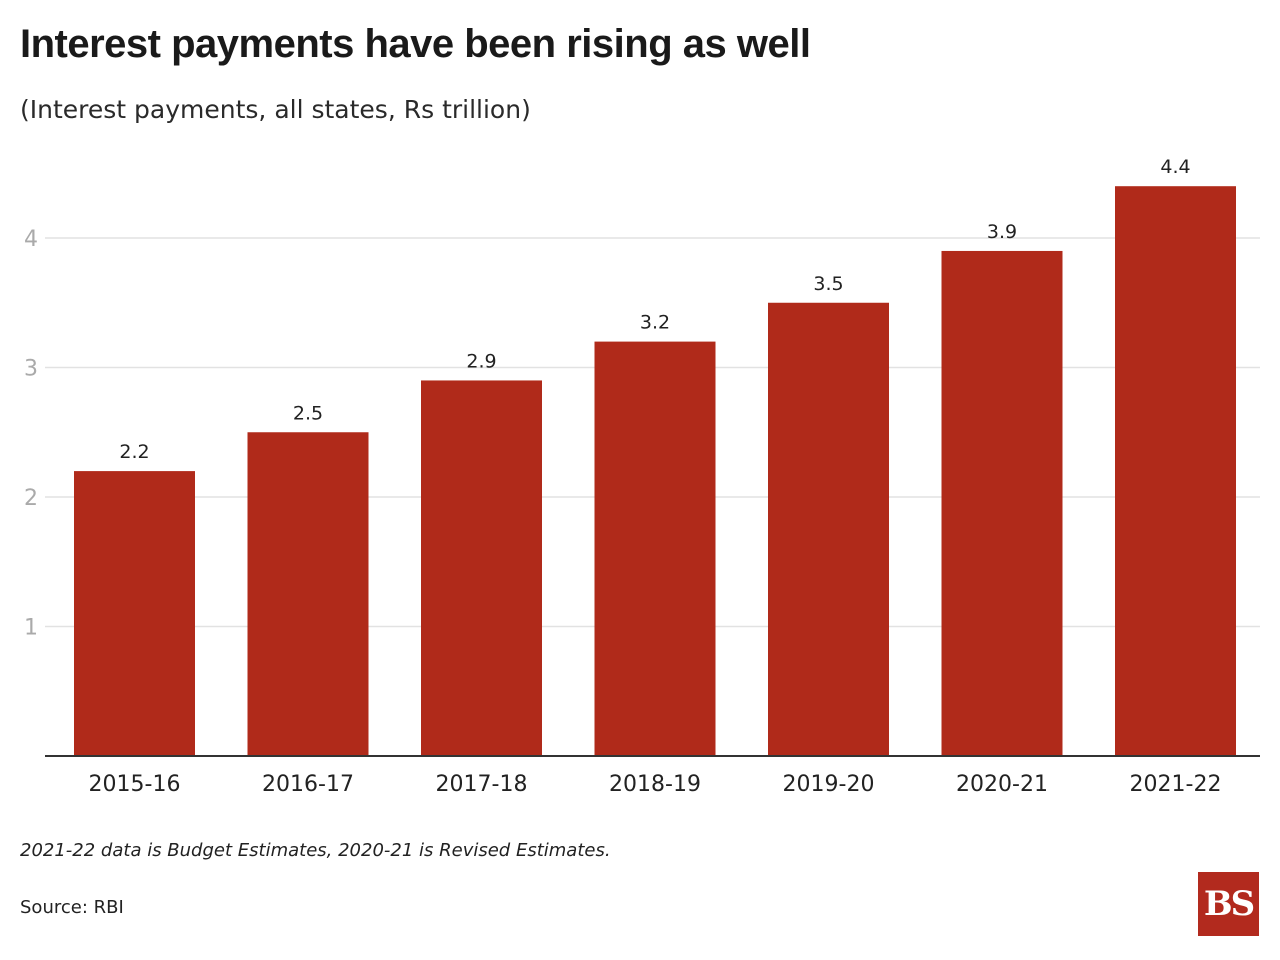 The height and width of the screenshot is (960, 1280). What do you see at coordinates (1002, 232) in the screenshot?
I see `value-label: 3.9` at bounding box center [1002, 232].